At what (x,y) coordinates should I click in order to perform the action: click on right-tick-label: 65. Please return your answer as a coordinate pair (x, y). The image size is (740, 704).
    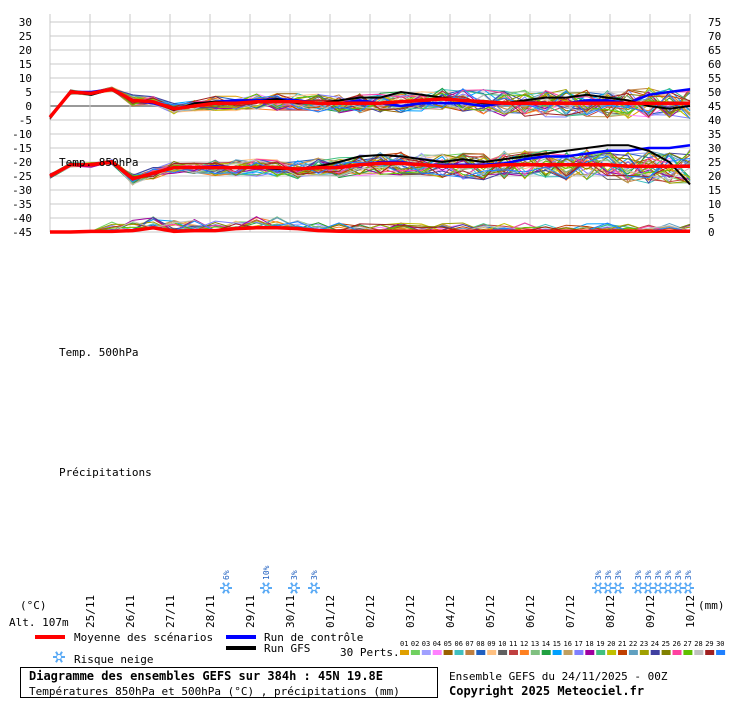
    Looking at the image, I should click on (714, 50).